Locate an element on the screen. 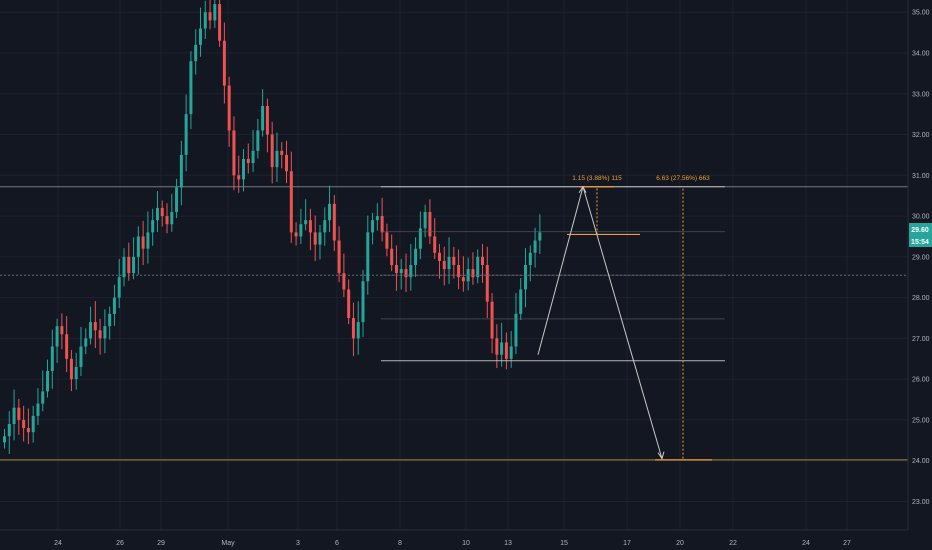  price-tick-label: 29.00 is located at coordinates (921, 257).